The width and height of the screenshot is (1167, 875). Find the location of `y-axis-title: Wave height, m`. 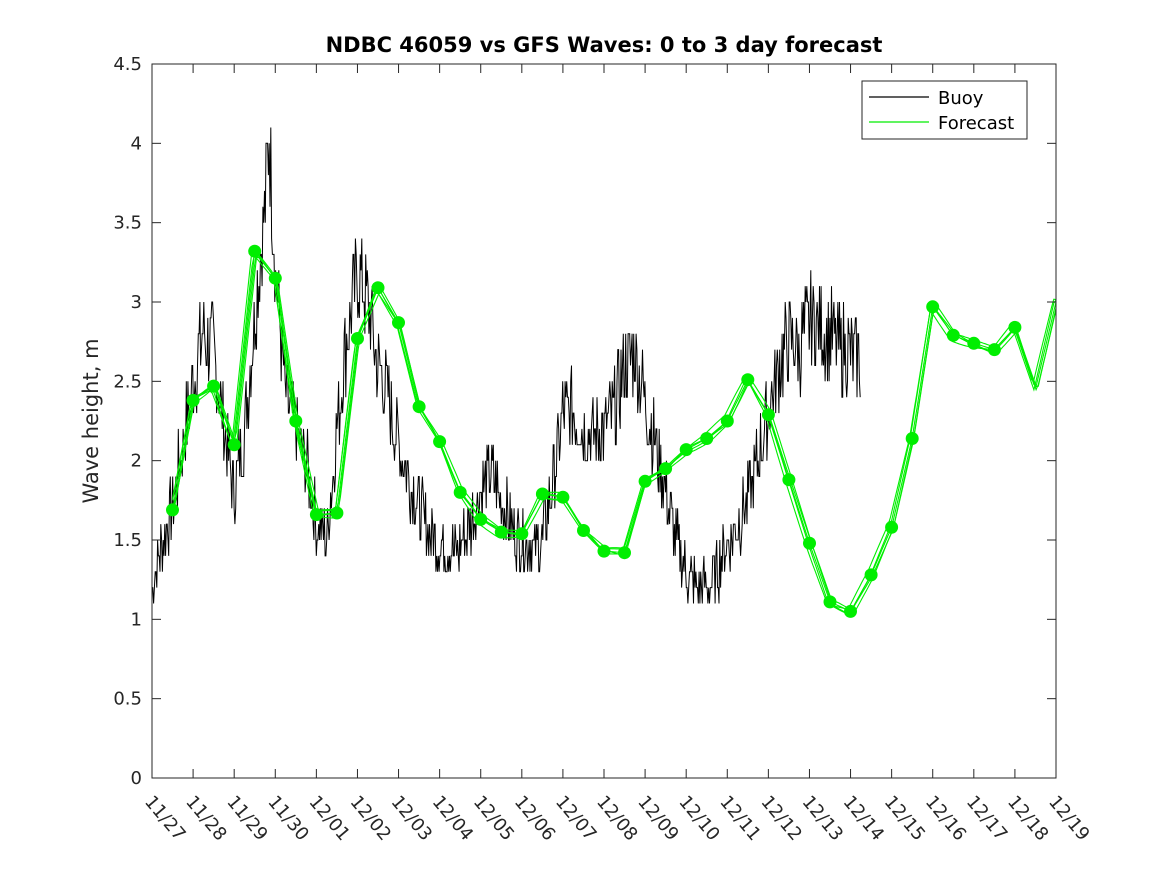

y-axis-title: Wave height, m is located at coordinates (91, 420).